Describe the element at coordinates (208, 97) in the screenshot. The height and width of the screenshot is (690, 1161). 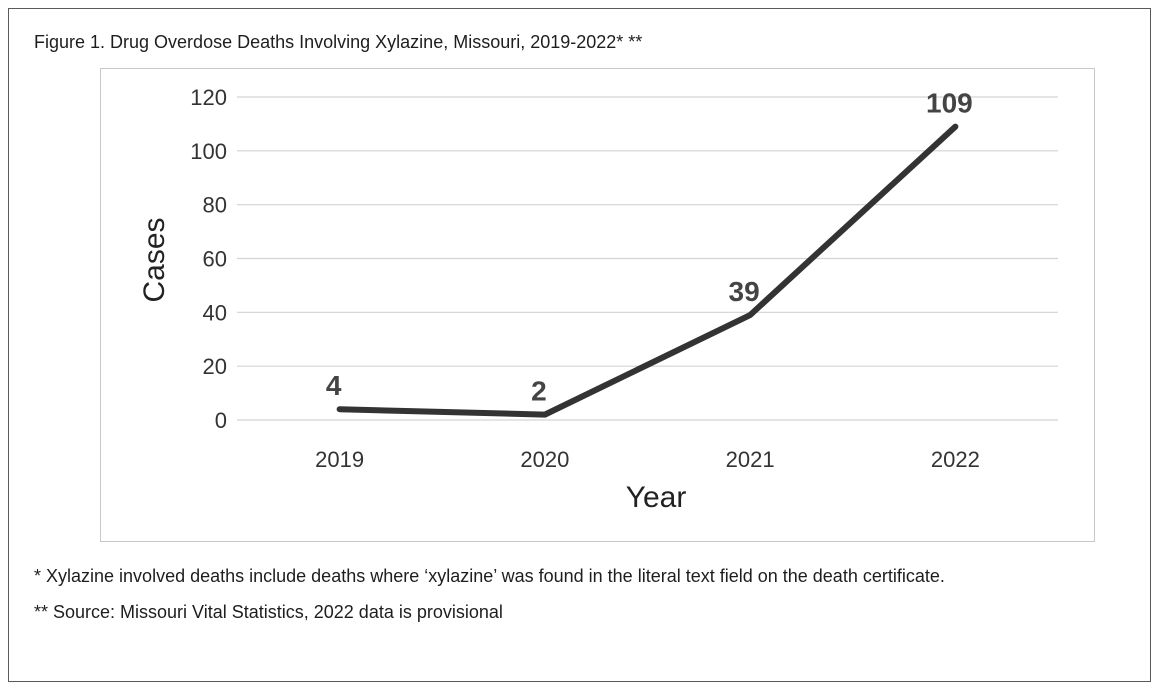
I see `y-tick-label: 120` at that location.